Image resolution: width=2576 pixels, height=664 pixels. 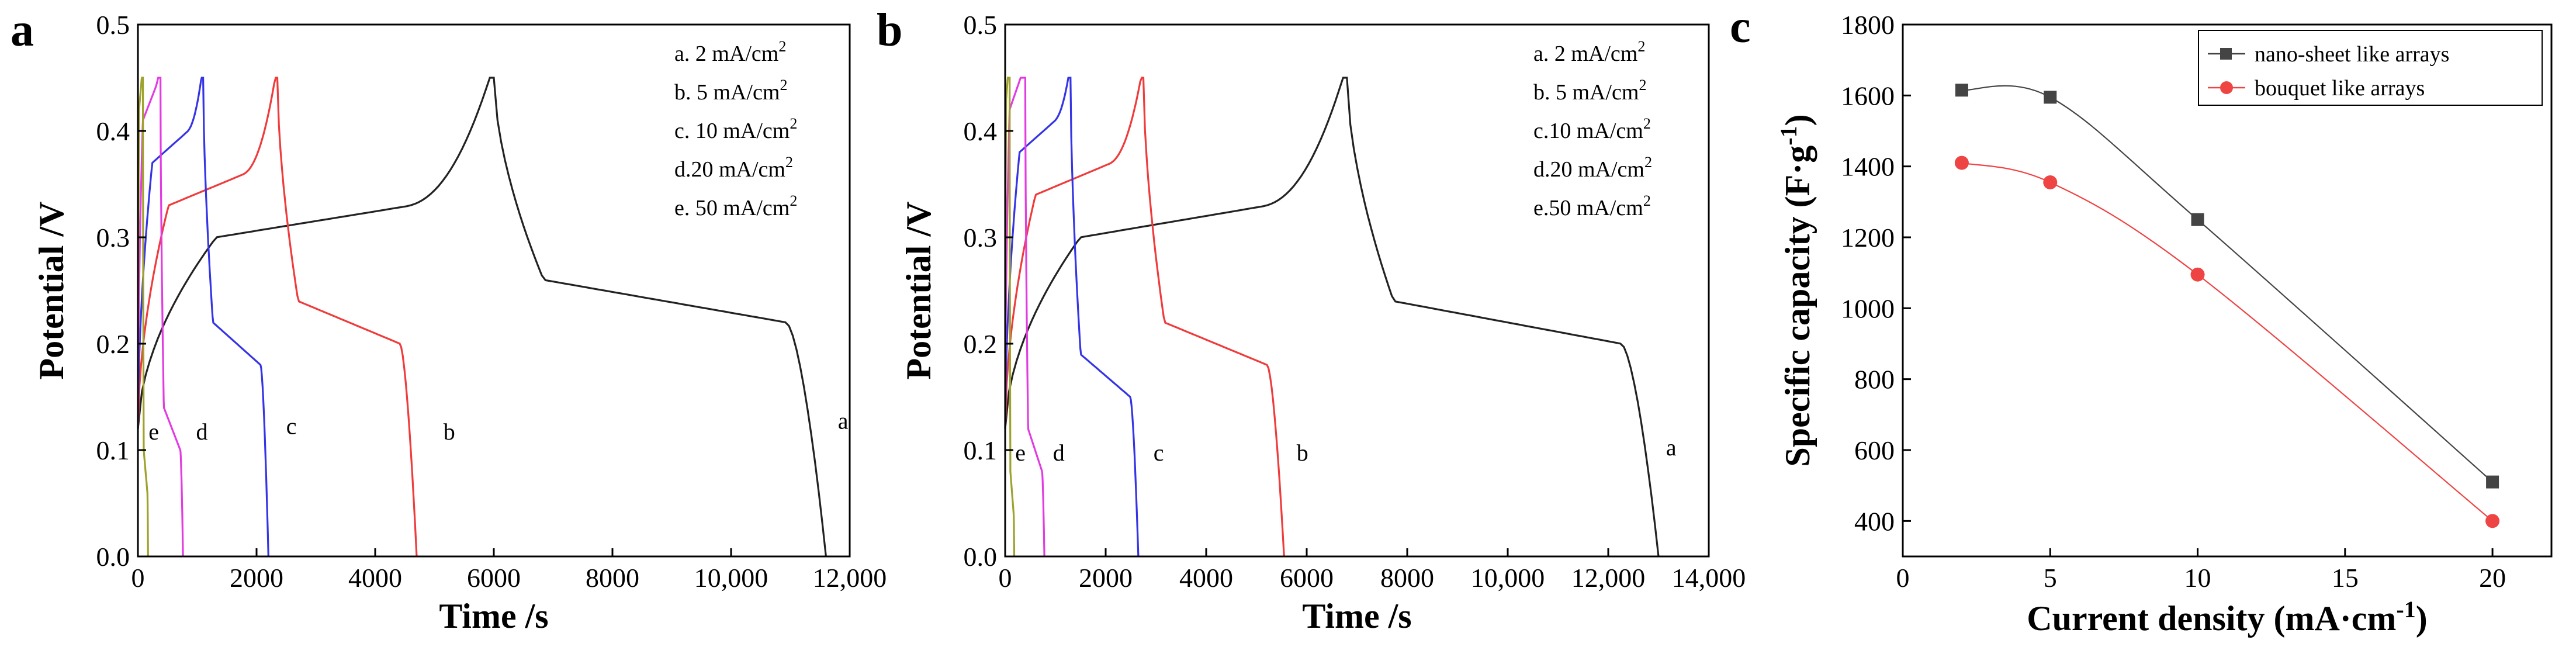 What do you see at coordinates (2340, 88) in the screenshot?
I see `legend-label: bouquet like arrays` at bounding box center [2340, 88].